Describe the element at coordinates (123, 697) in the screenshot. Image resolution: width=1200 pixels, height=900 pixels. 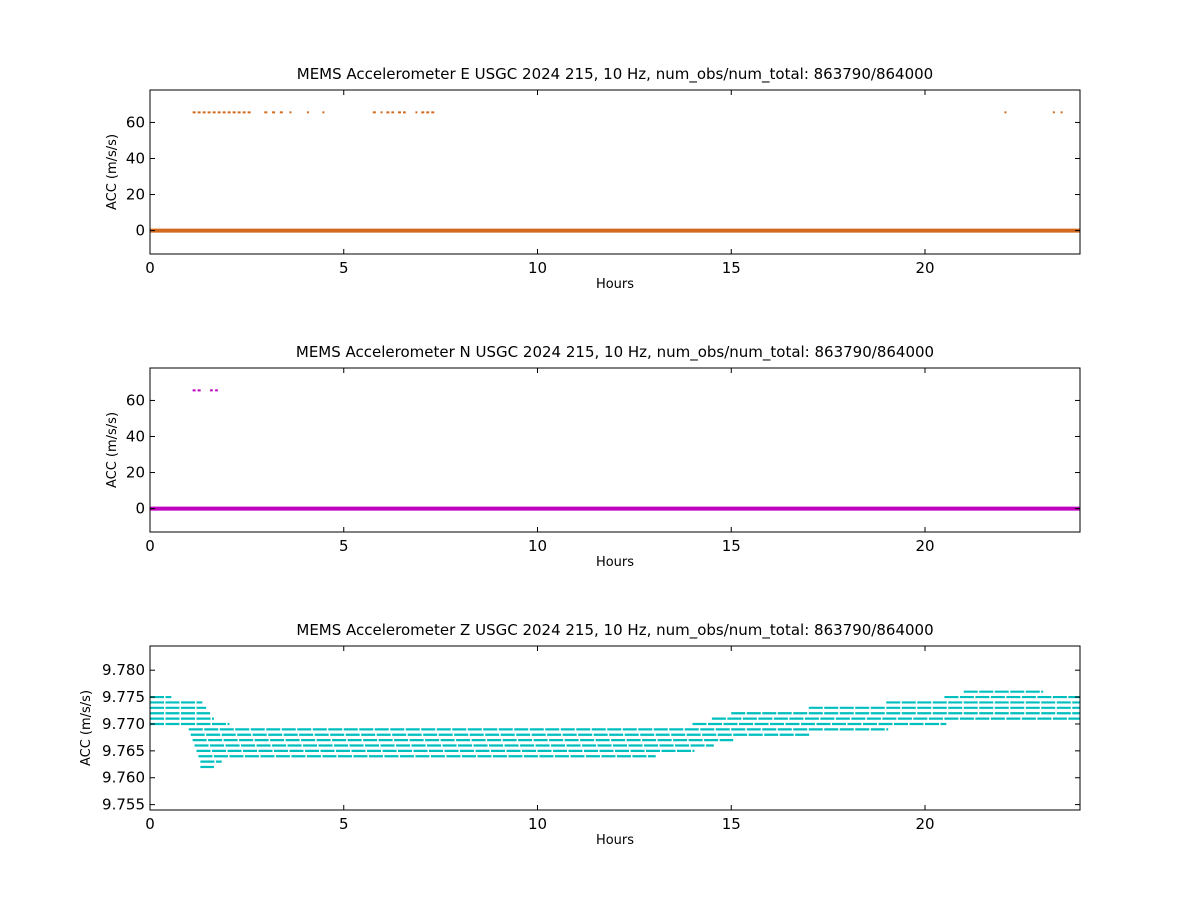
I see `y-tick-label: 9.775` at that location.